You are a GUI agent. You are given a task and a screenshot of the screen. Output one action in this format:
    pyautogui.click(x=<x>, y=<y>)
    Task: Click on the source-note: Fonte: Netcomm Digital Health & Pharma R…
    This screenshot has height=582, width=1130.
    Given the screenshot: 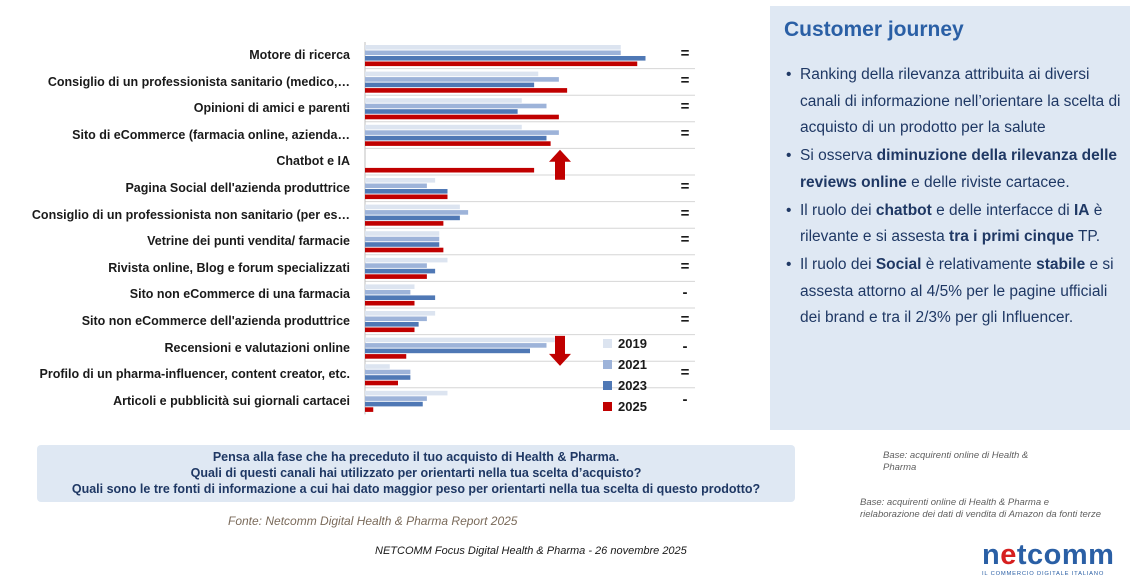 What is the action you would take?
    pyautogui.click(x=373, y=521)
    